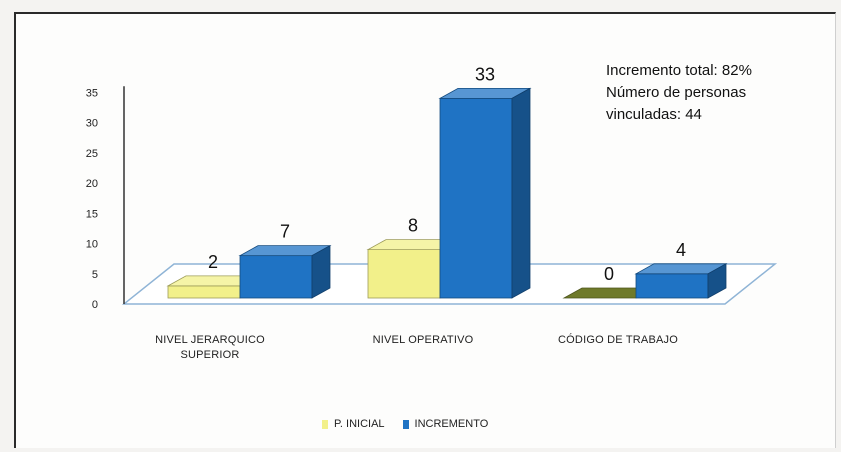 Image resolution: width=841 pixels, height=452 pixels. Describe the element at coordinates (485, 74) in the screenshot. I see `data-label-incremento-1: 33` at that location.